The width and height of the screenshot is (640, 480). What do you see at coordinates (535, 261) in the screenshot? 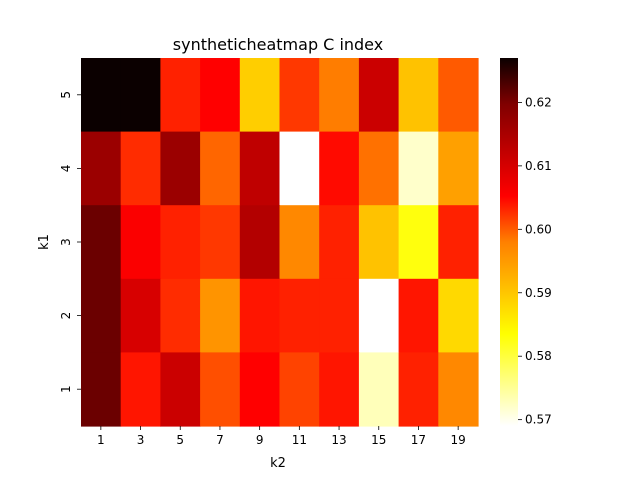
I see `colorbar-ticks: 0.57 0.58 0.59 0.60 0.61 0.62` at bounding box center [535, 261].